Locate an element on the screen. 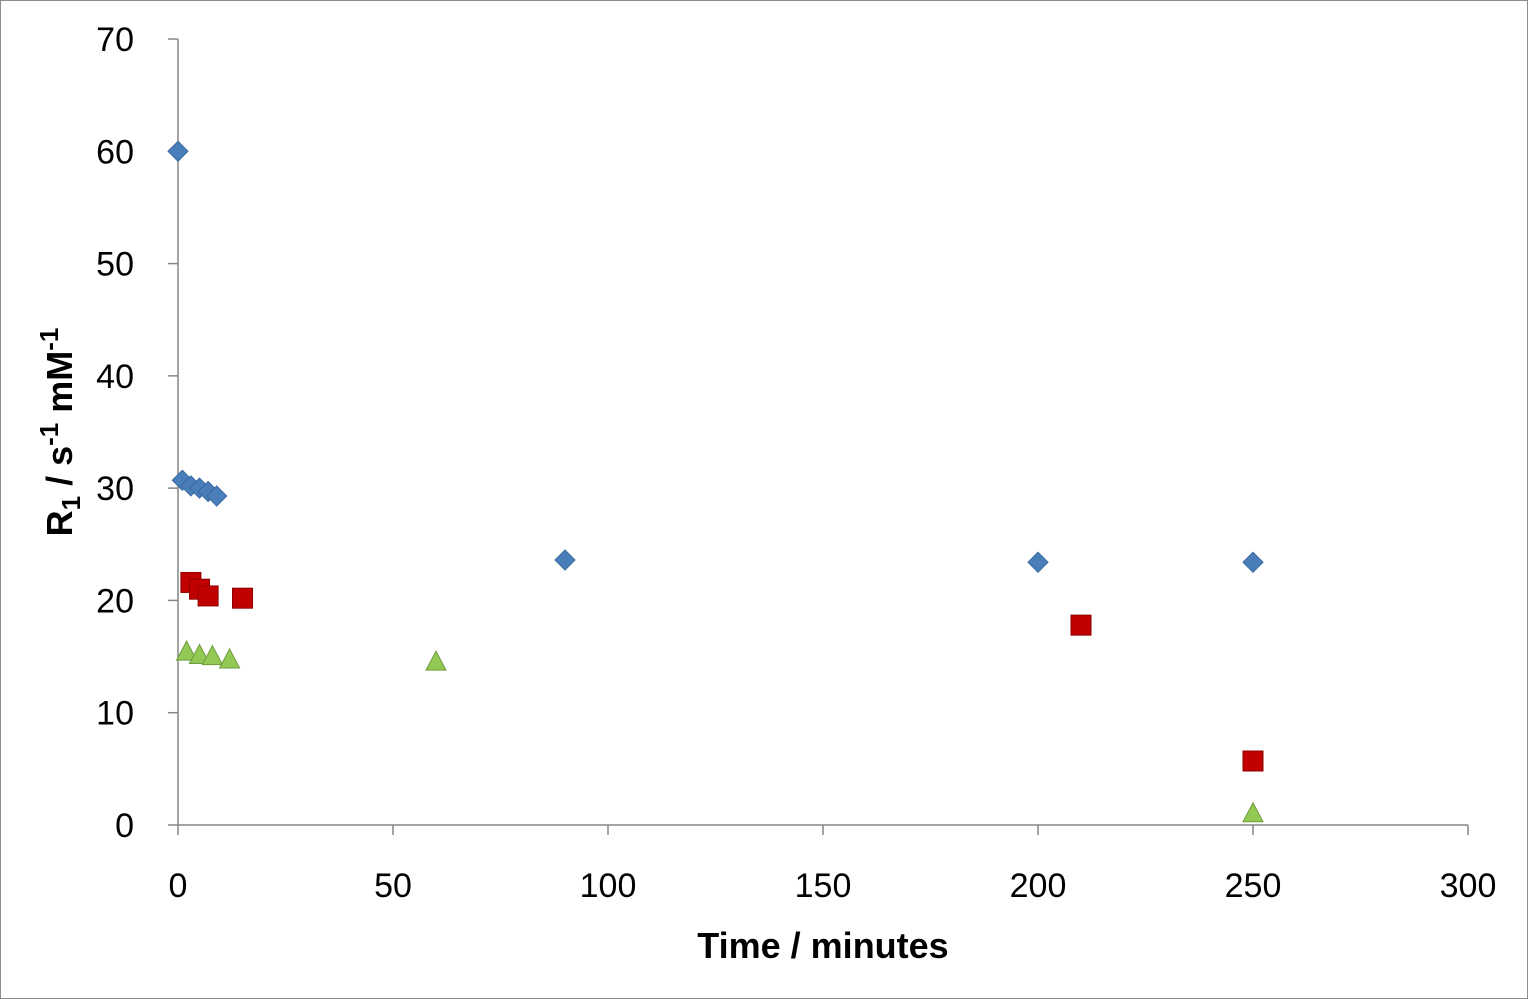 This screenshot has width=1528, height=999. y-tick-label: 50 is located at coordinates (115, 265).